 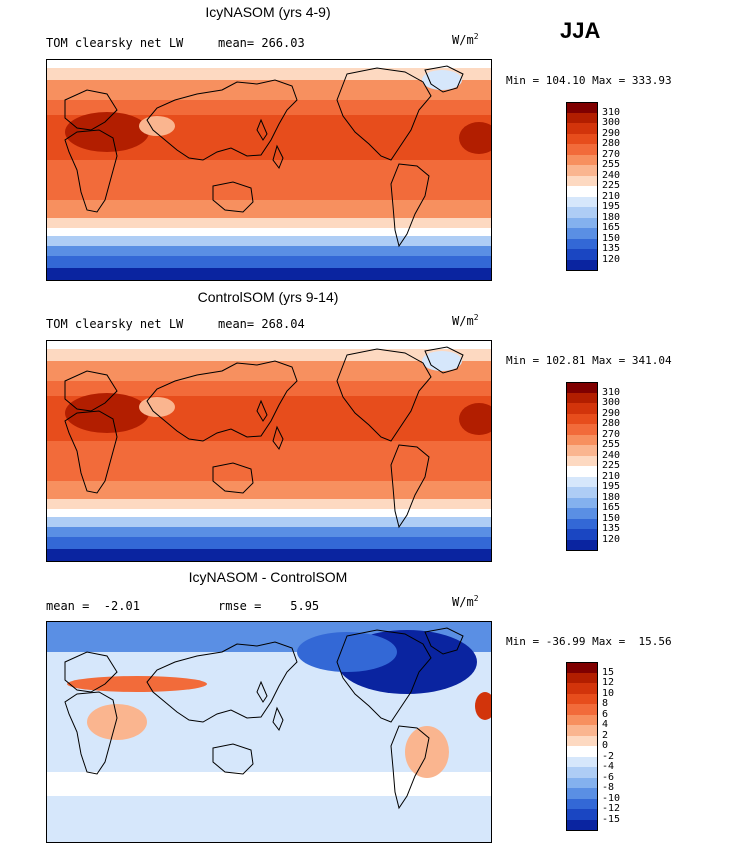 I want to click on colorbar-label: 12, so click(x=608, y=682).